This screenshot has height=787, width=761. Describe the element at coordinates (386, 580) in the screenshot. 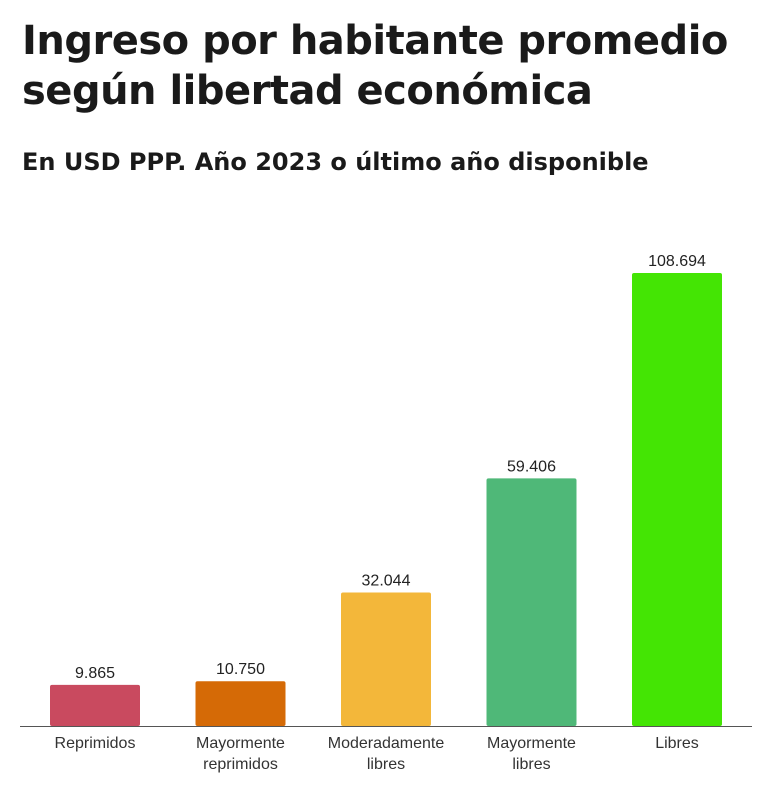

I see `data-label: 32.044` at that location.